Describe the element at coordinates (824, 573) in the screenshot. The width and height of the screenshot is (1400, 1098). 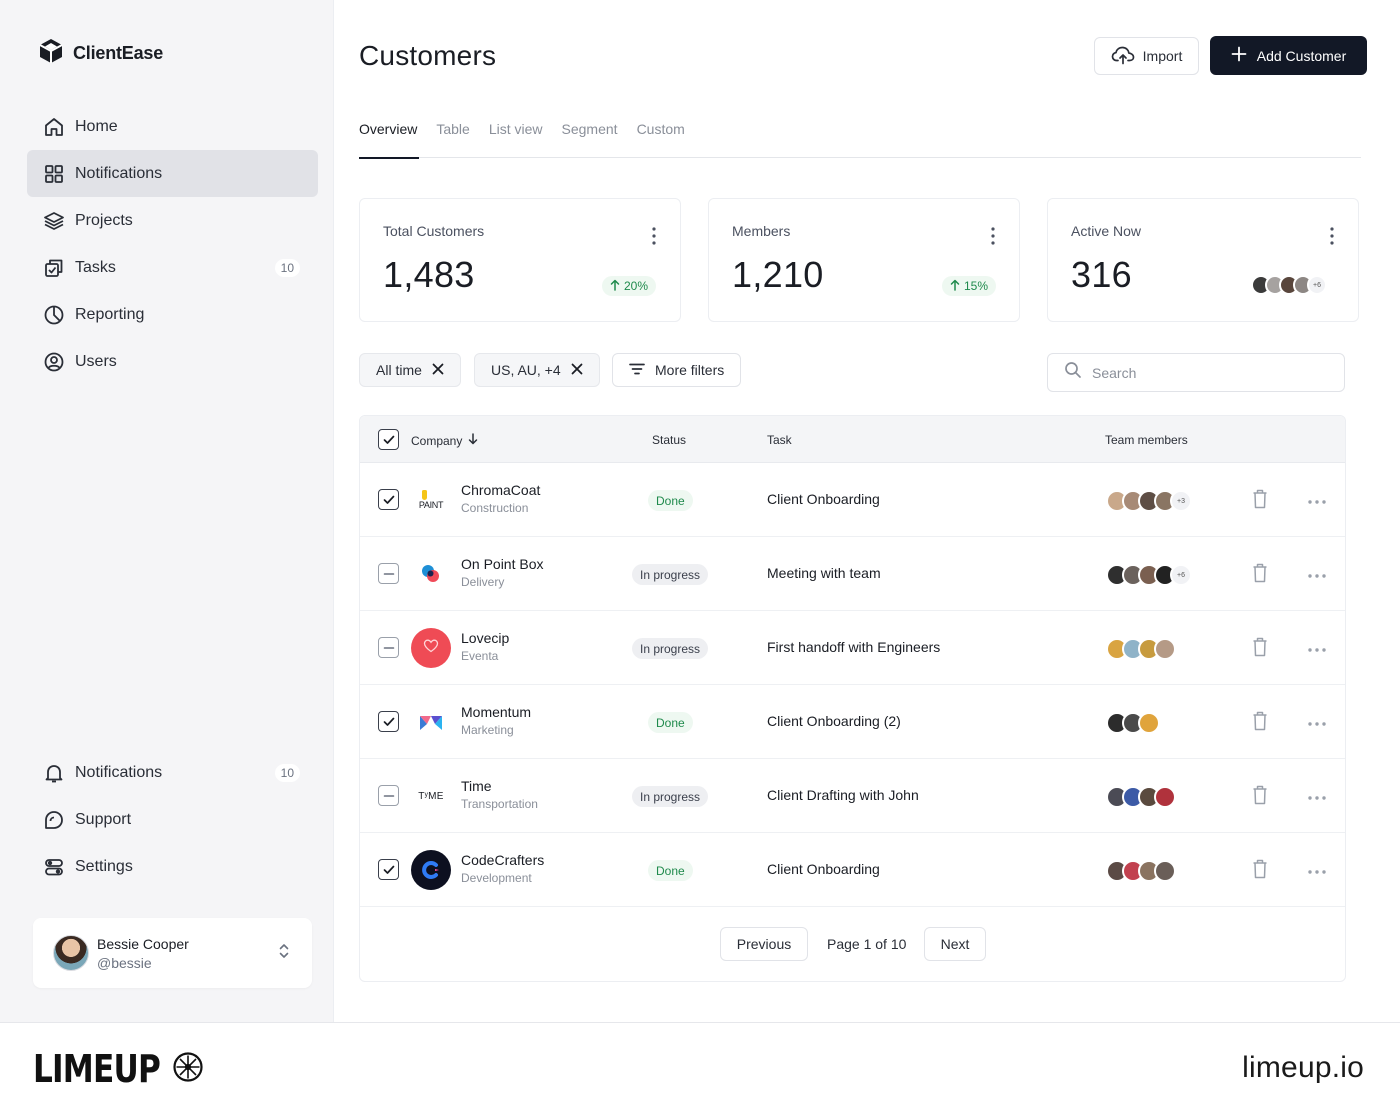
I see `task-text: Meeting with team` at that location.